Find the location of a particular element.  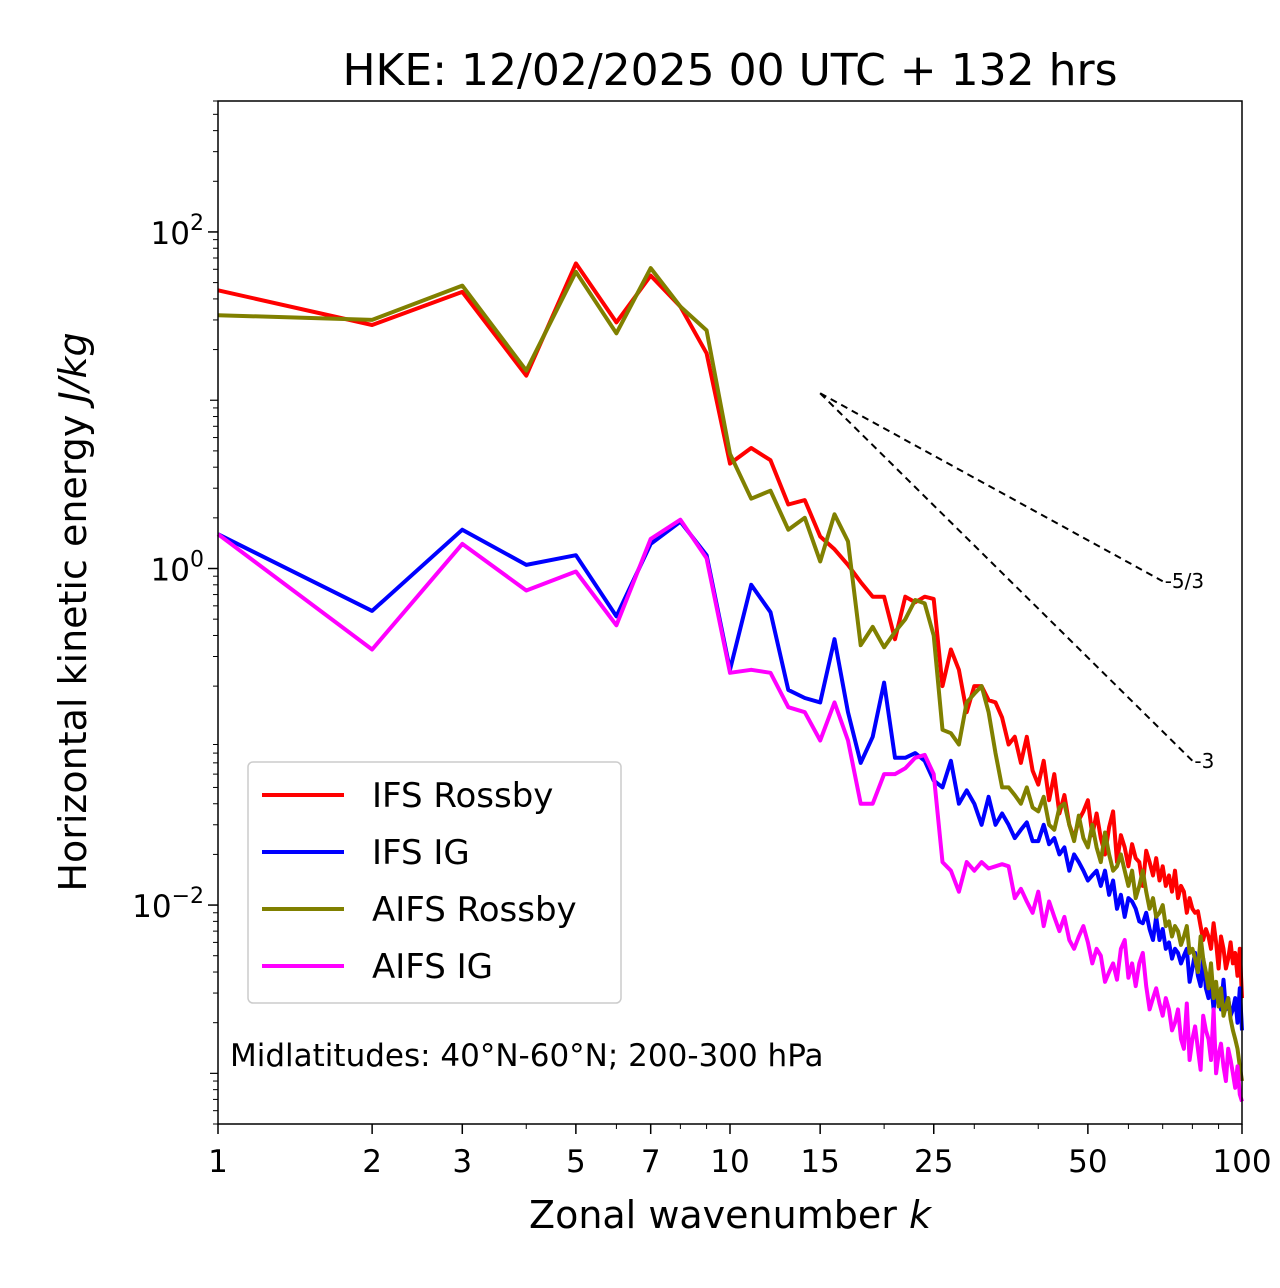

x-tick-label: 10 is located at coordinates (729, 1162).